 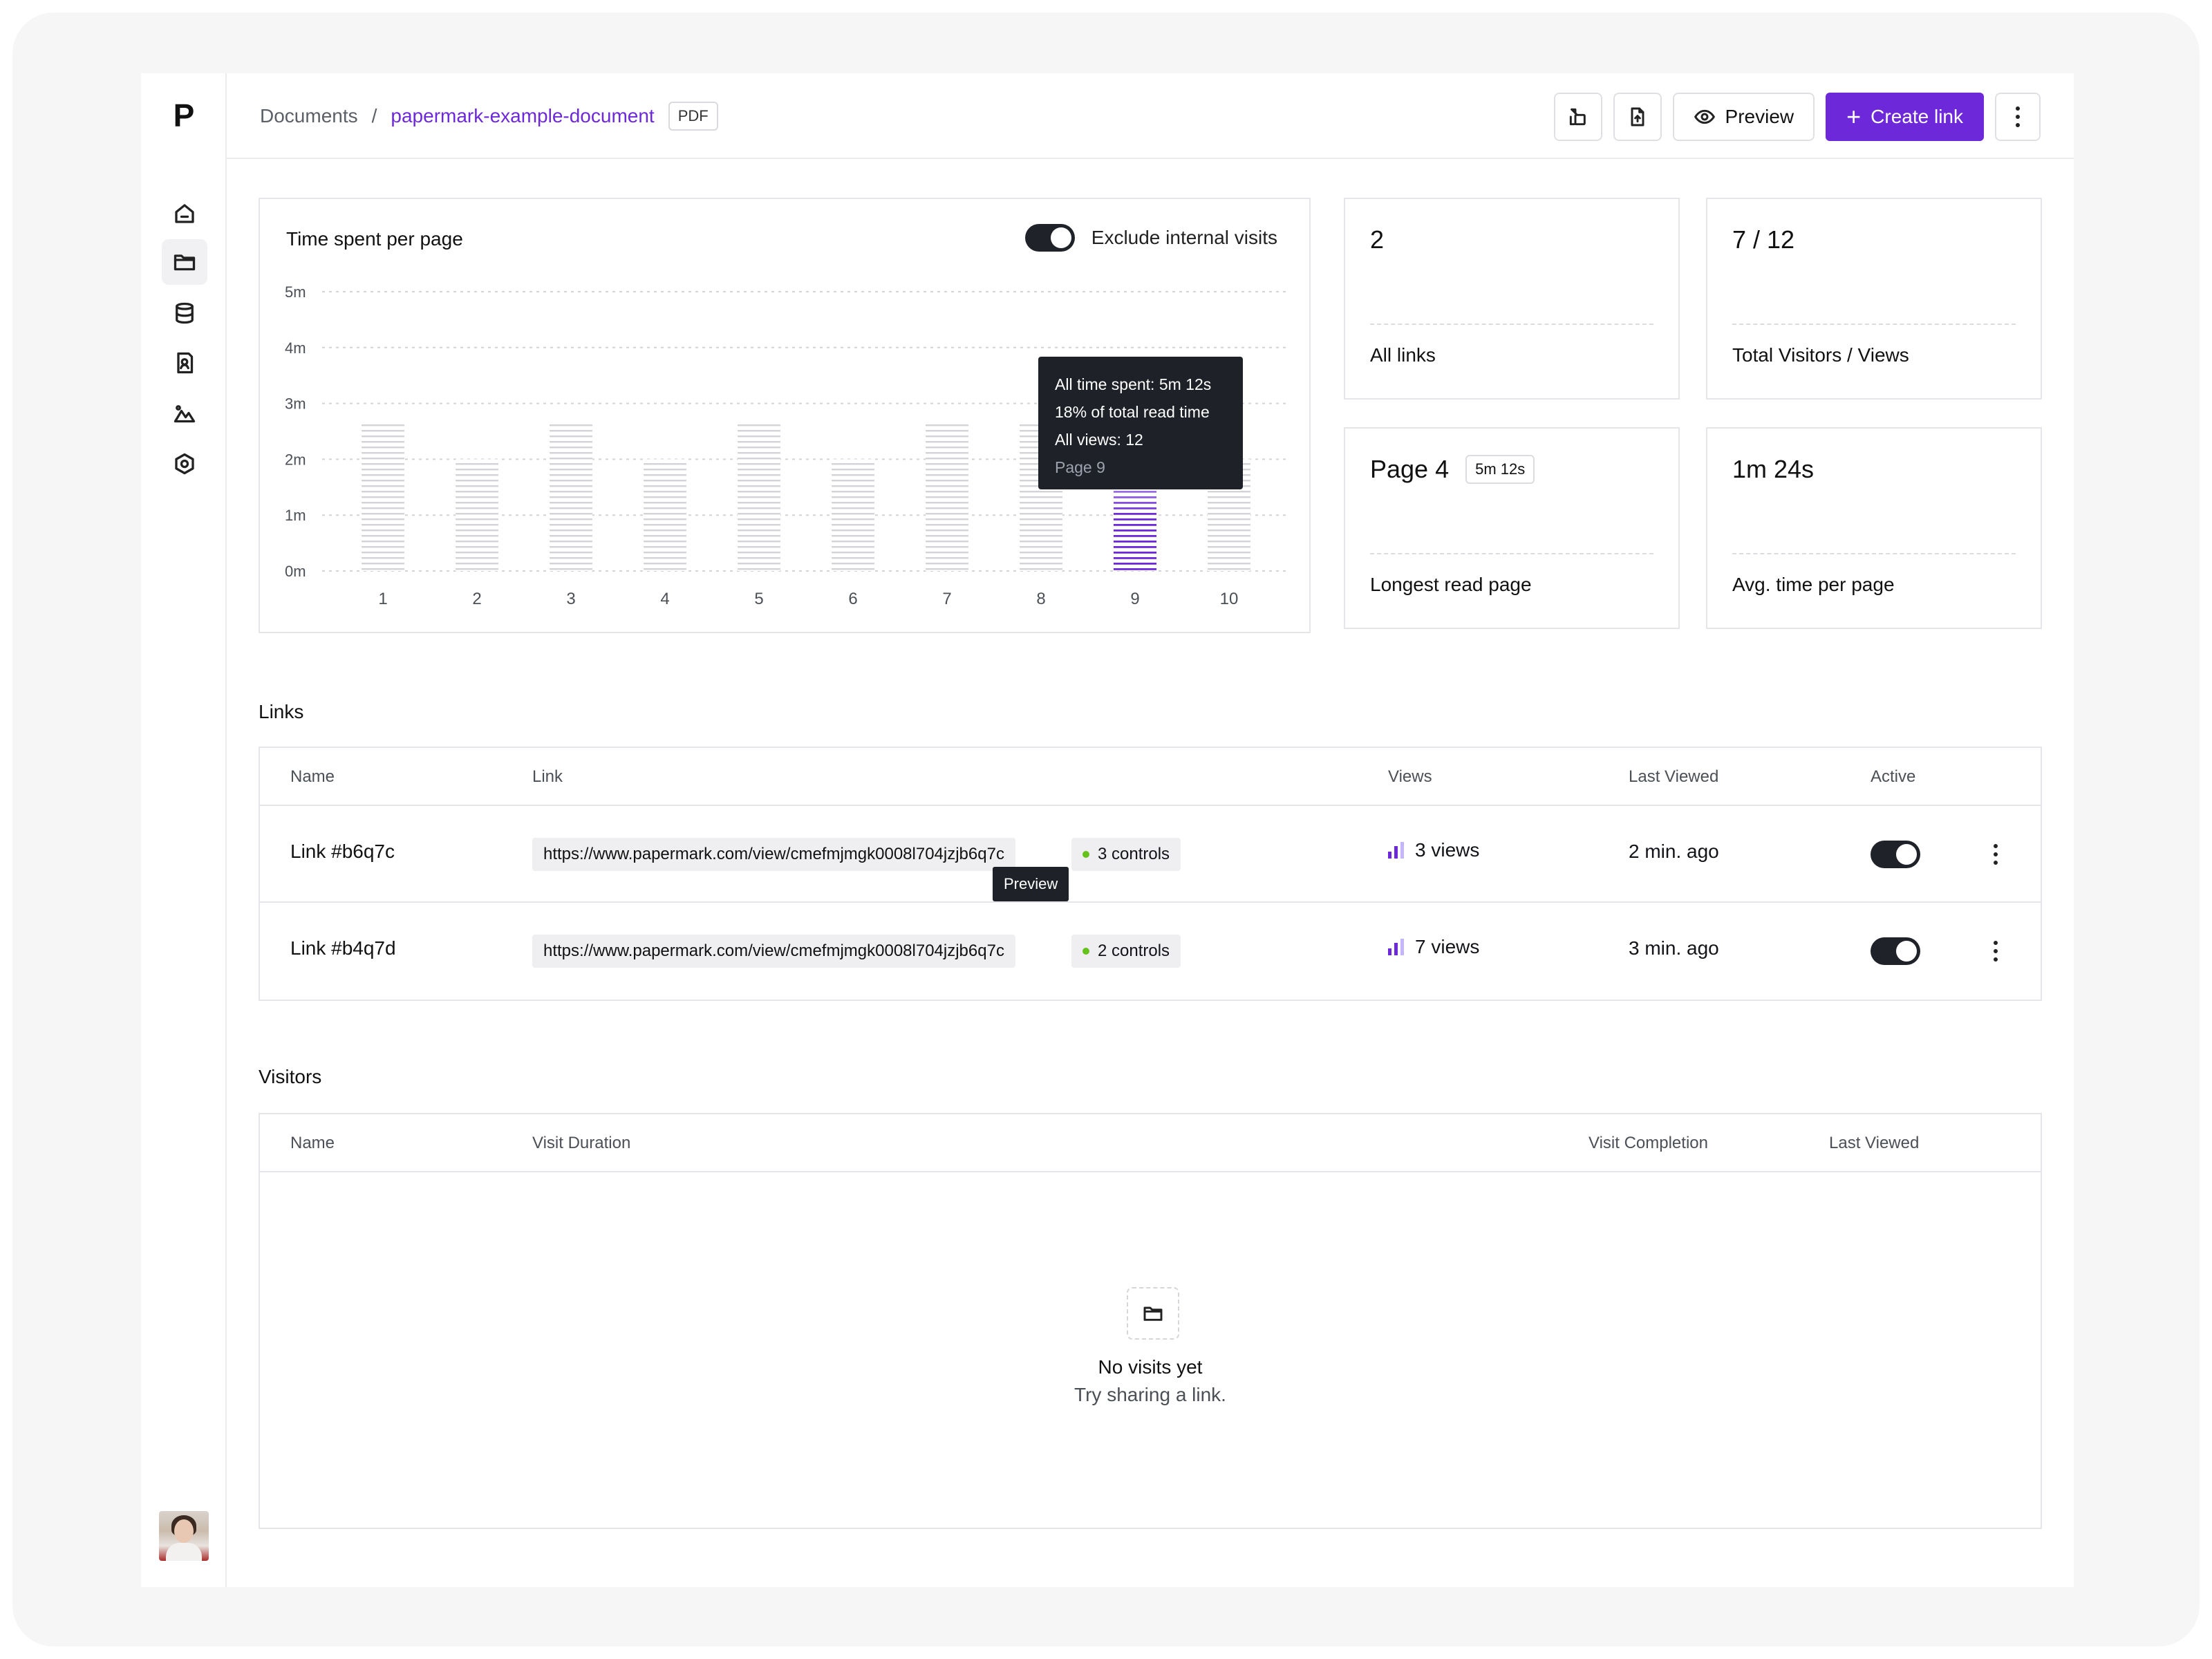 What do you see at coordinates (290, 1076) in the screenshot?
I see `visitors-section-title: Visitors` at bounding box center [290, 1076].